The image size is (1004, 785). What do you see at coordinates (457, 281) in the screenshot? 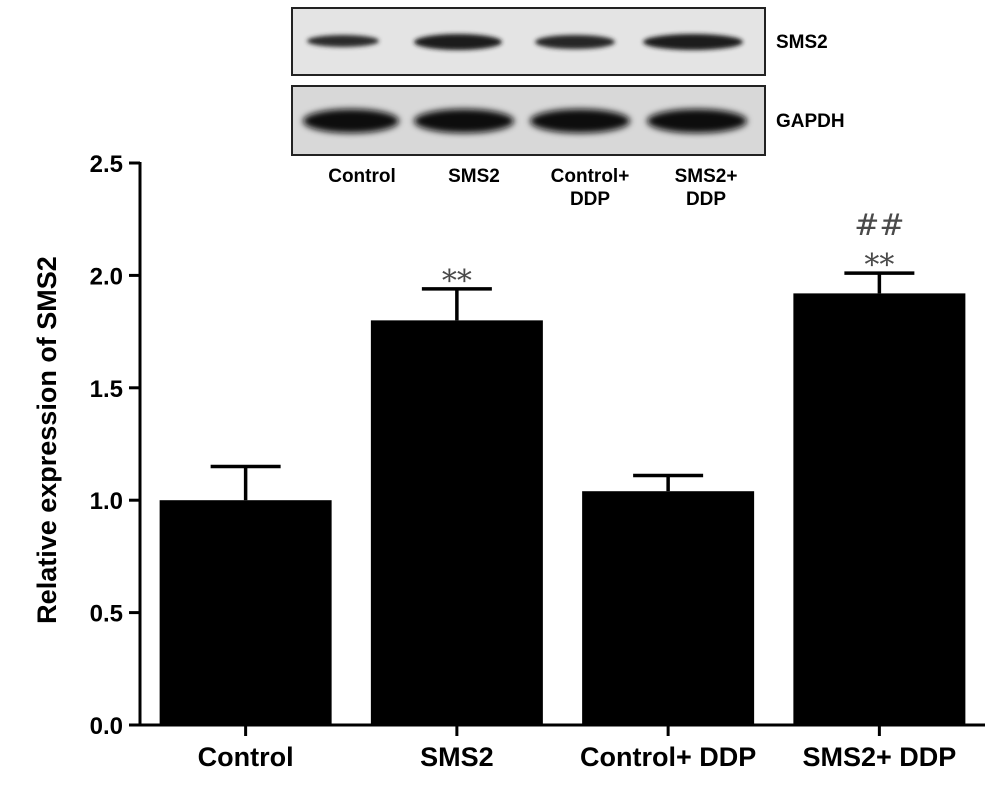
I see `significance-mark-1-0: **` at bounding box center [457, 281].